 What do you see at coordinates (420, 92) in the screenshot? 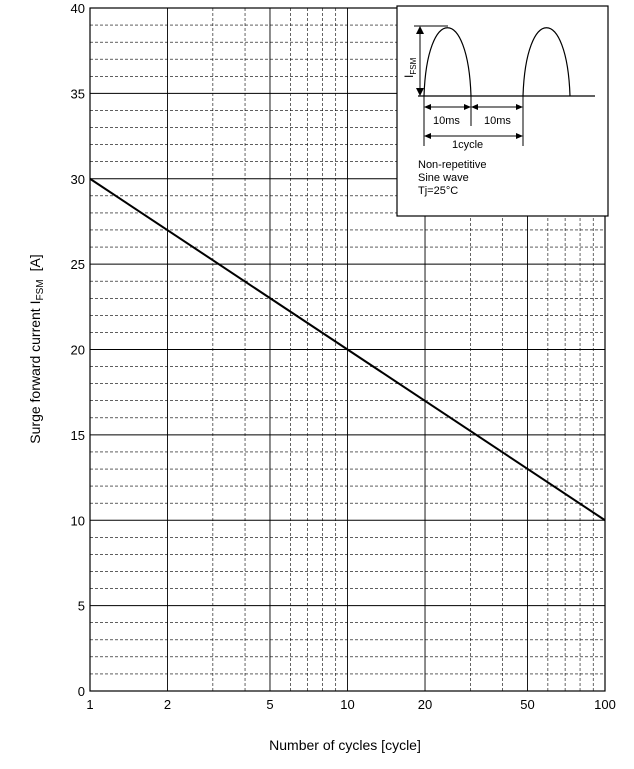
I see `inset-ifsm-arrow-head-bottom` at bounding box center [420, 92].